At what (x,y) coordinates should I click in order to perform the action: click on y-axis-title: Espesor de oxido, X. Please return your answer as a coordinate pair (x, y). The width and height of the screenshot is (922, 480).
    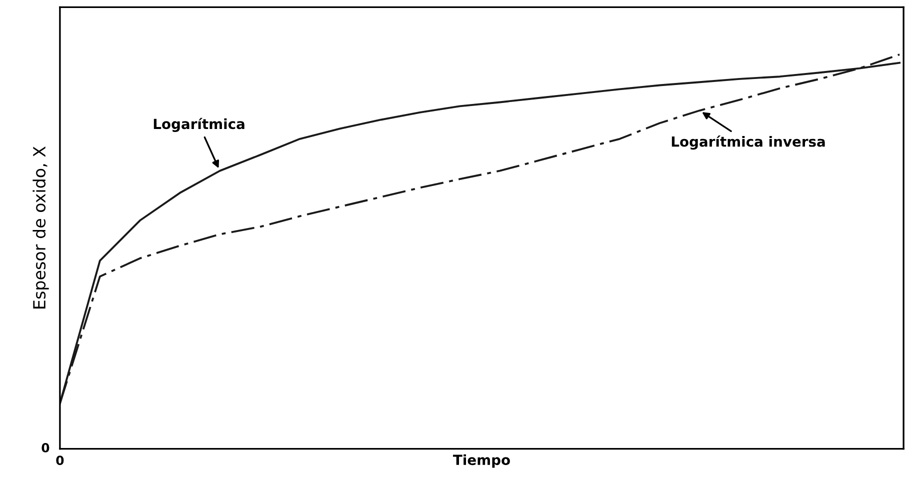
    Looking at the image, I should click on (40, 227).